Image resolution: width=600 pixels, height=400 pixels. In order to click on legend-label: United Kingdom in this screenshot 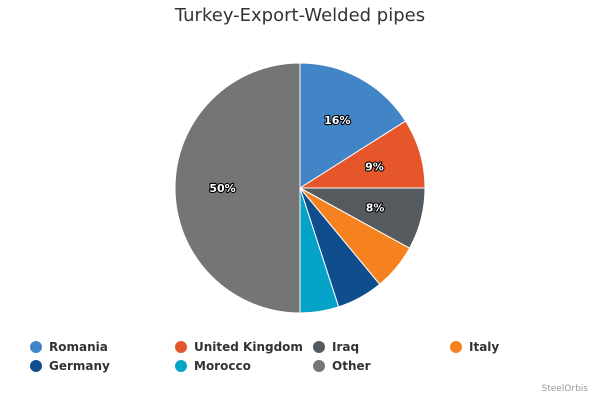, I will do `click(248, 347)`.